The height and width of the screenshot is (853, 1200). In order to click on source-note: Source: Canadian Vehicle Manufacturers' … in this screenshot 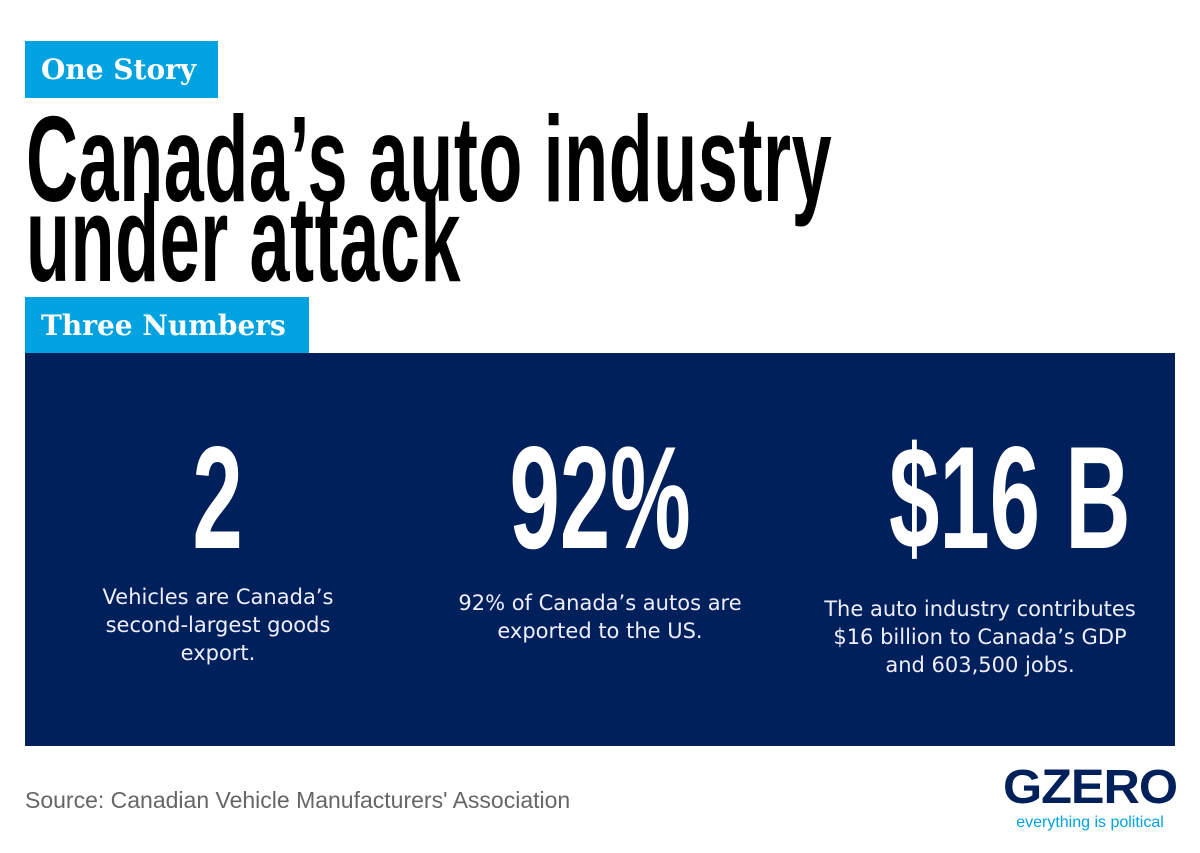, I will do `click(298, 800)`.